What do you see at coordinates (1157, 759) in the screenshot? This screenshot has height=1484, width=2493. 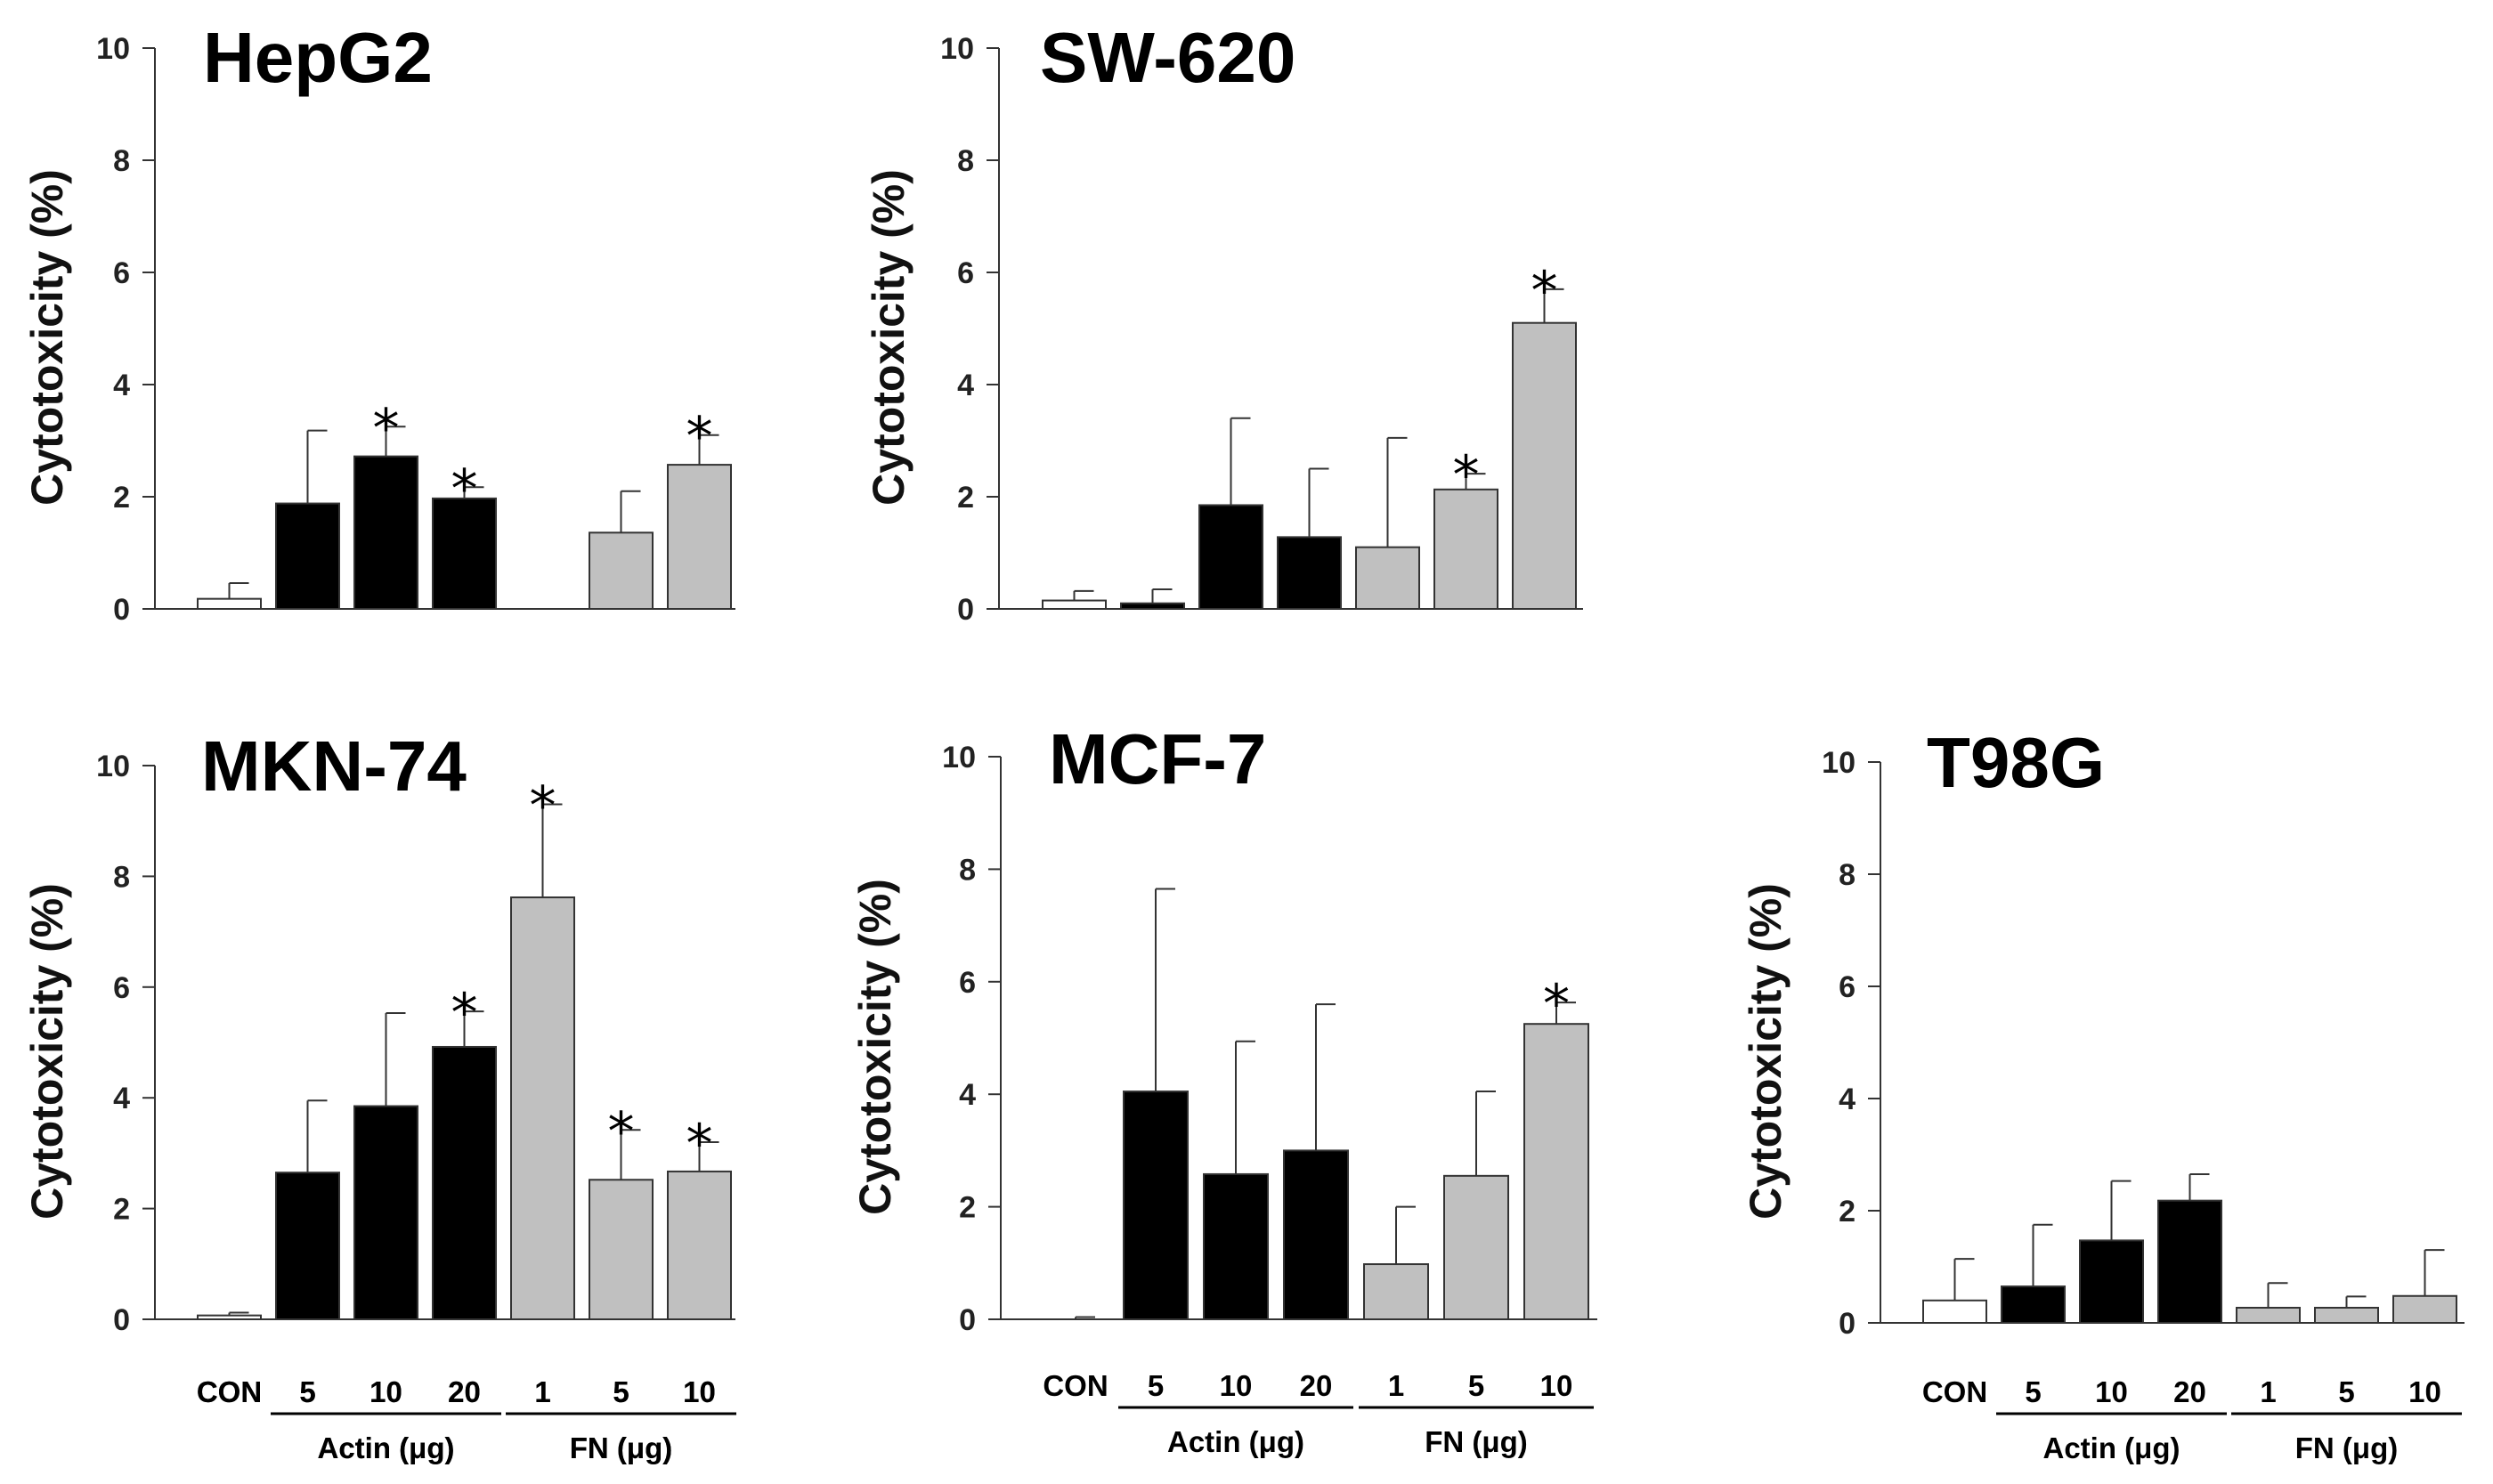 I see `chart-title: MCF-7` at bounding box center [1157, 759].